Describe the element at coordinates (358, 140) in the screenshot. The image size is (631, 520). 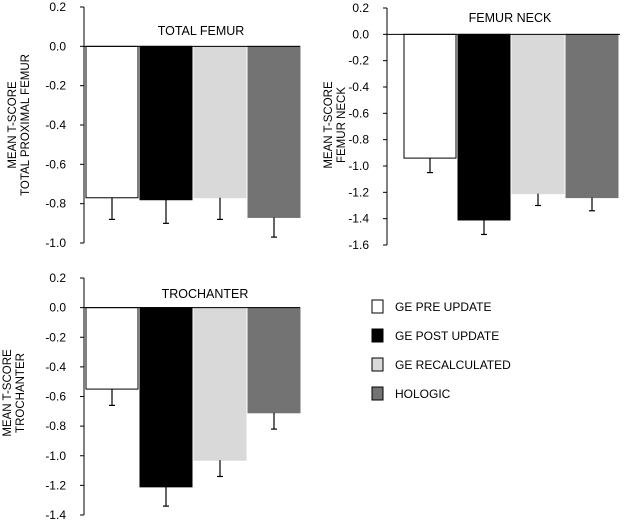
I see `femur-neck-tick-label: -0.8` at that location.